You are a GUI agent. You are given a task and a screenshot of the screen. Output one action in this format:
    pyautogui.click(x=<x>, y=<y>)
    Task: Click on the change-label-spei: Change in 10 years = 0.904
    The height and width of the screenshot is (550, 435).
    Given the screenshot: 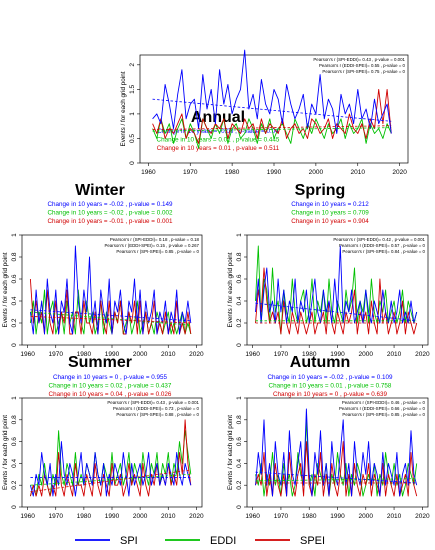 What is the action you would take?
    pyautogui.click(x=330, y=221)
    